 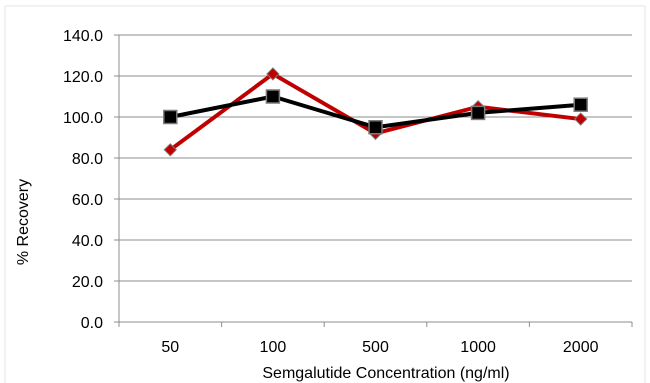 I want to click on y-tick-label: 20.0, so click(x=87, y=282).